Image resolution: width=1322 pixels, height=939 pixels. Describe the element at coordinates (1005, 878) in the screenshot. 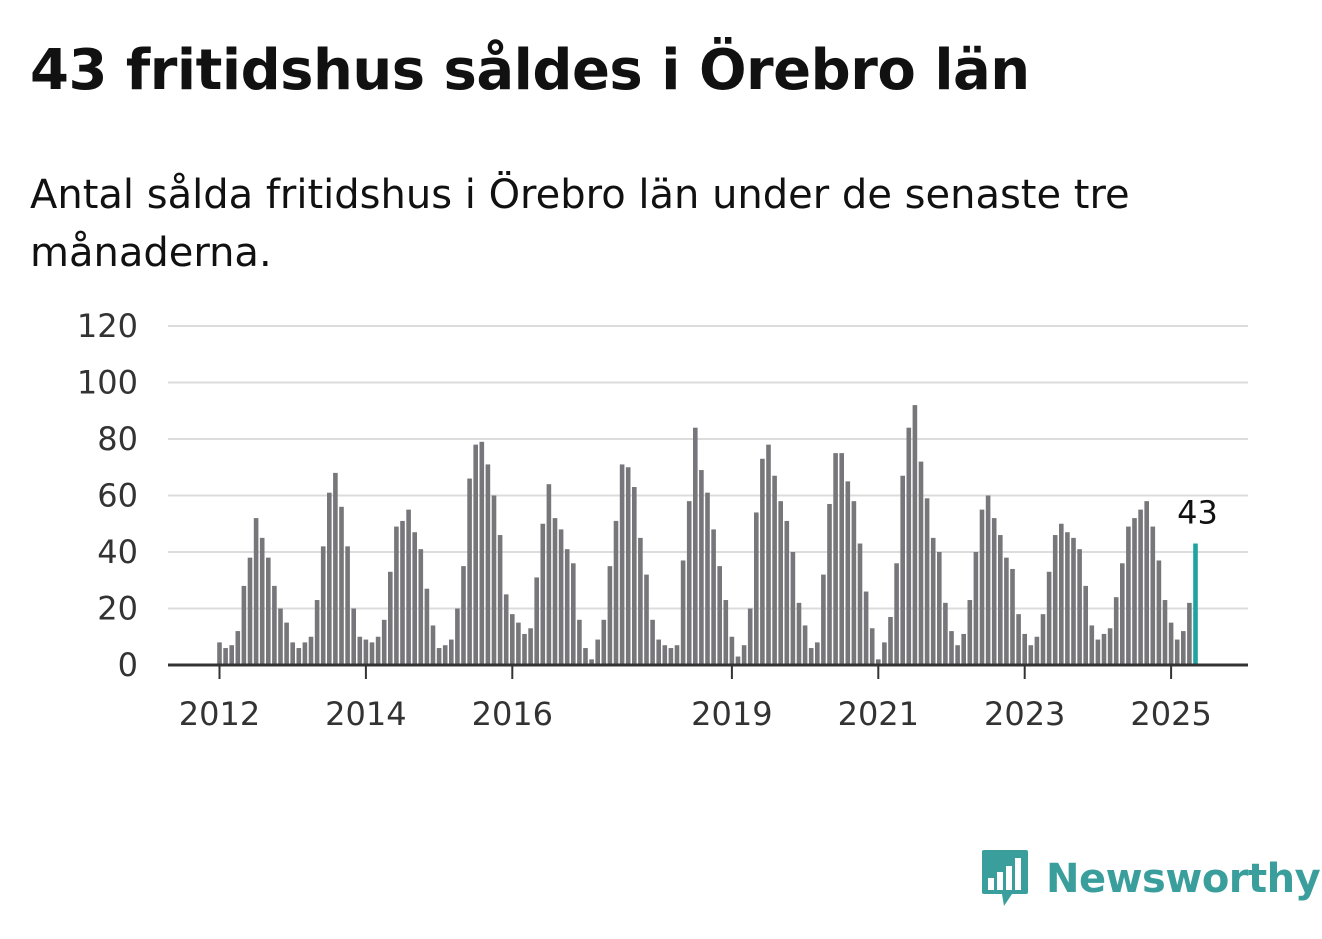

I see `newsworthy-bar-chart-icon` at that location.